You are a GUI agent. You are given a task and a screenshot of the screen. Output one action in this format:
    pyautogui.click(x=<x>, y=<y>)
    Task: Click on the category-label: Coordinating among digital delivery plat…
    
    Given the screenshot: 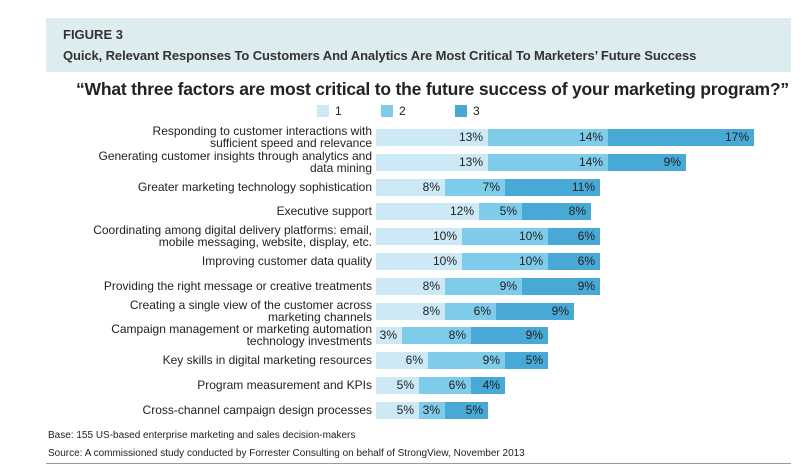 What is the action you would take?
    pyautogui.click(x=232, y=235)
    